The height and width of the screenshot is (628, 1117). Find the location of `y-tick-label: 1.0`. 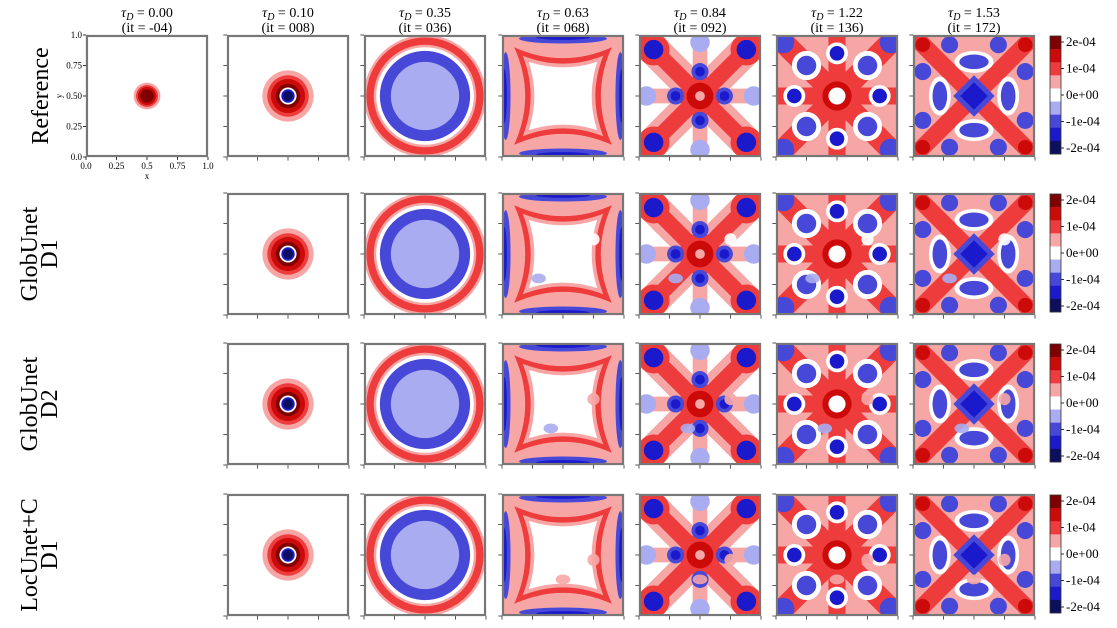

y-tick-label: 1.0 is located at coordinates (77, 35).